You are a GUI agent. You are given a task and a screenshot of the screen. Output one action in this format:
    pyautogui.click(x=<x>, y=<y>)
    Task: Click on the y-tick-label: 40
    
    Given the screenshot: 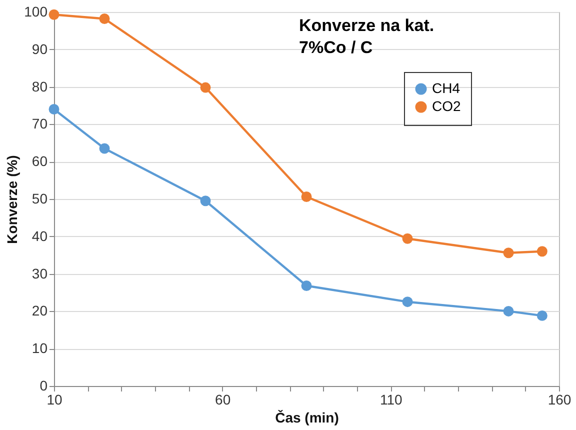 What is the action you would take?
    pyautogui.click(x=40, y=236)
    